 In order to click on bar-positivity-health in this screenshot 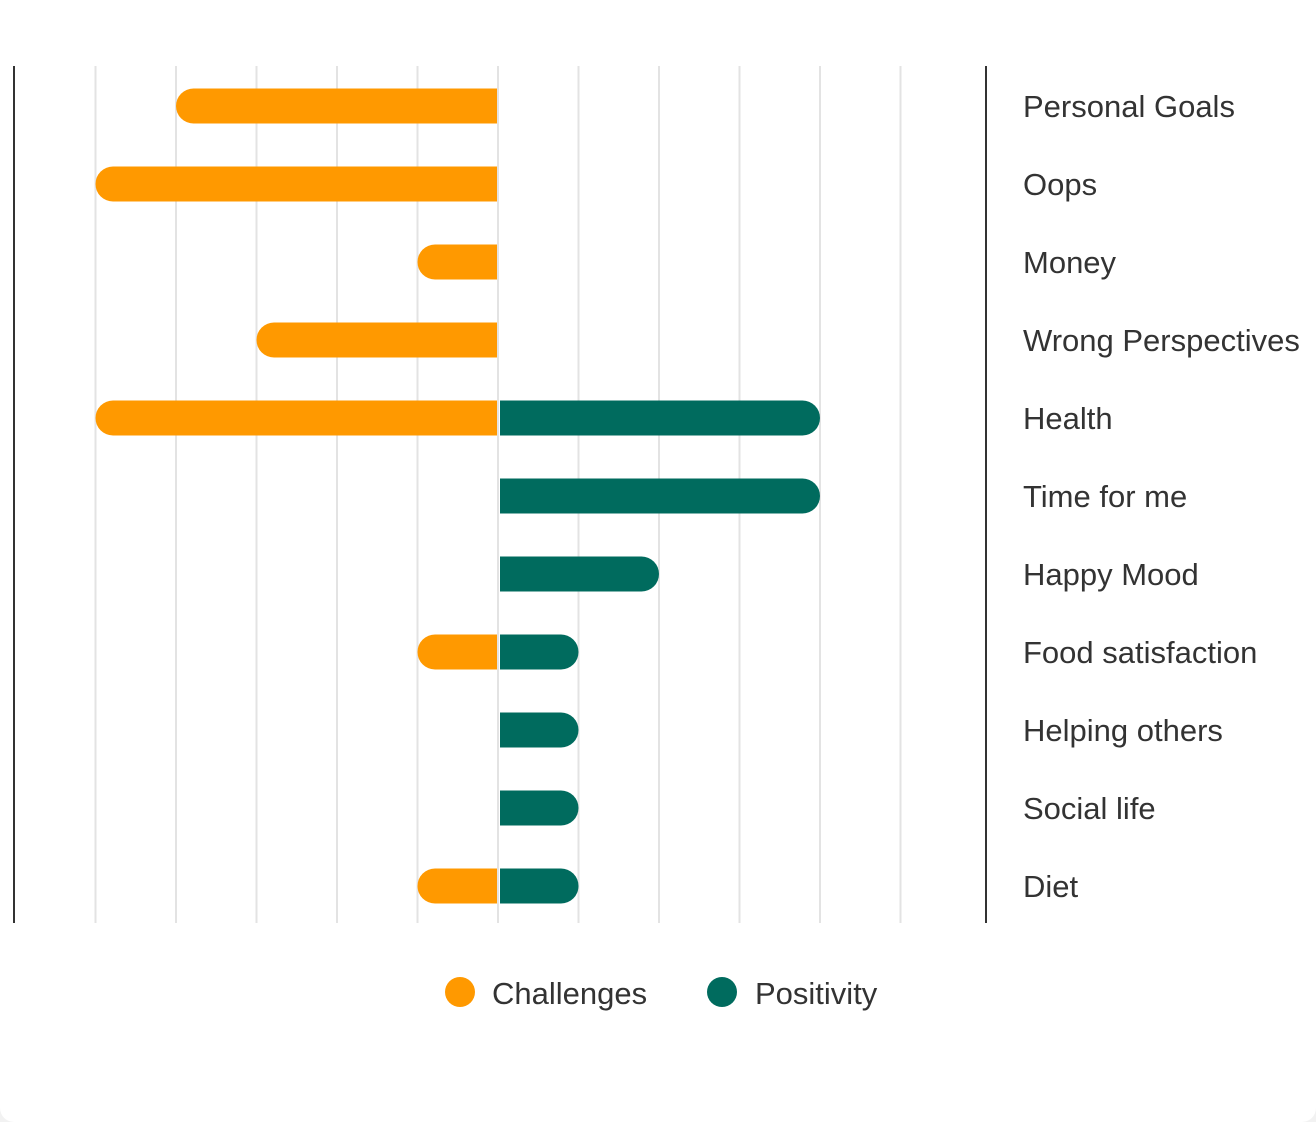, I will do `click(660, 418)`.